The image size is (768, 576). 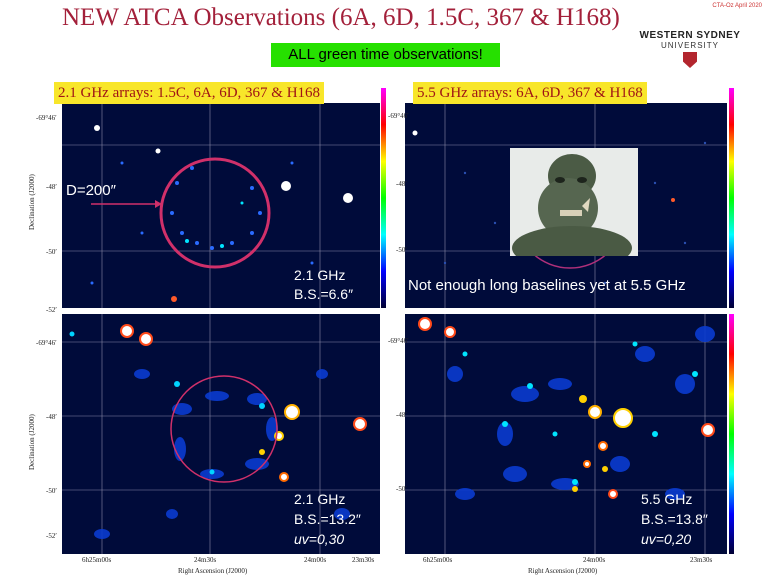 What do you see at coordinates (385, 55) in the screenshot?
I see `green-time-banner: ALL green time observations!` at bounding box center [385, 55].